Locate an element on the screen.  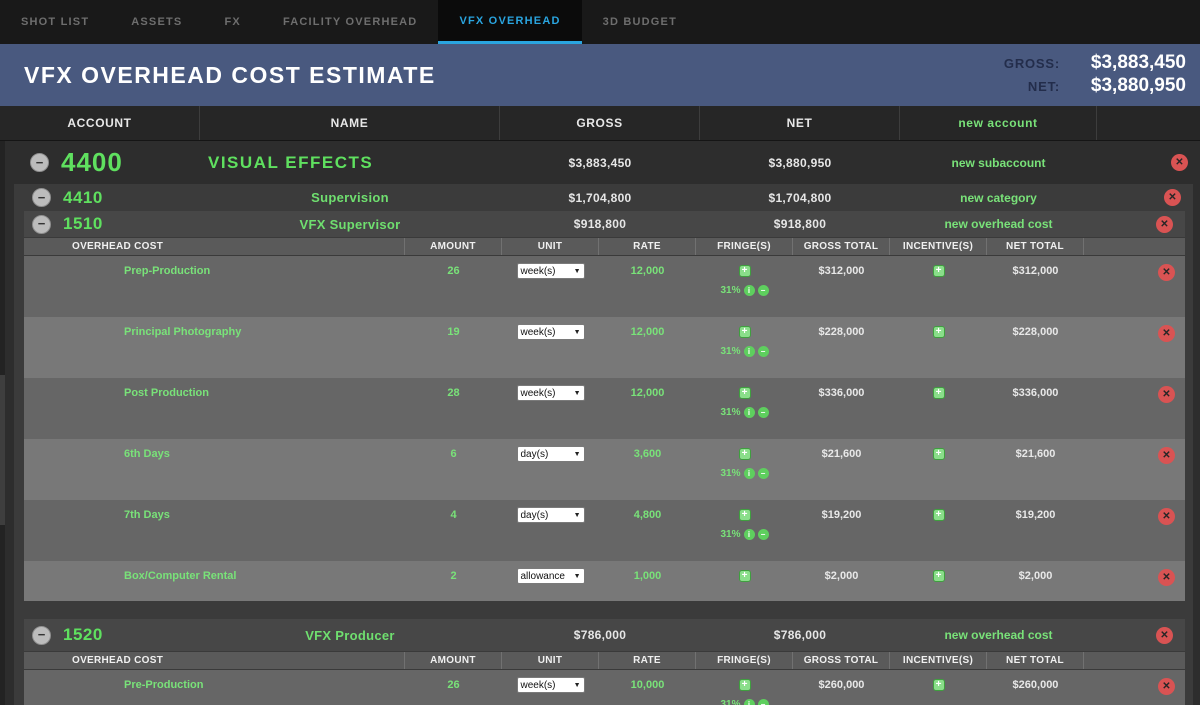
rate-value: 4,800 is located at coordinates (647, 515).